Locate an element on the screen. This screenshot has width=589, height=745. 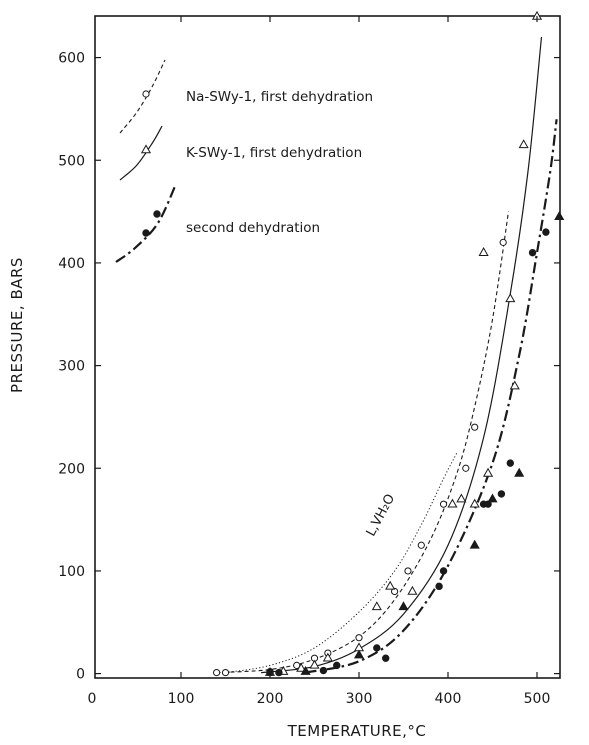
legend-label-1: K-SWy-1, first dehydration is located at coordinates (274, 153).